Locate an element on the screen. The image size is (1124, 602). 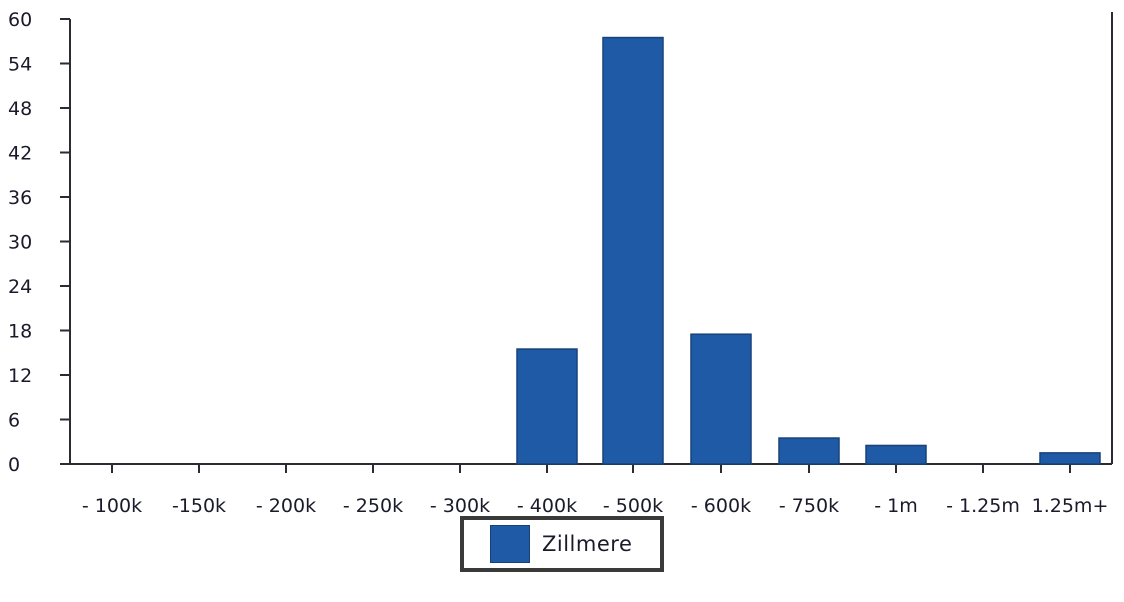
legend-swatch-zillmere is located at coordinates (510, 544).